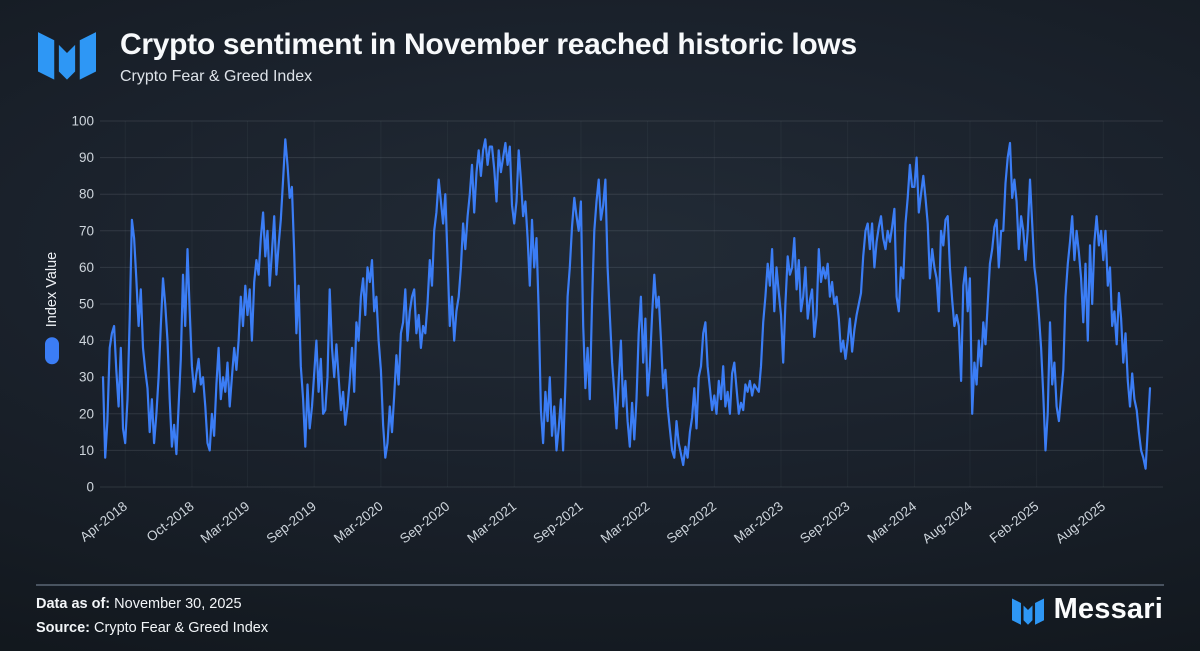 This screenshot has width=1200, height=651. Describe the element at coordinates (1080, 523) in the screenshot. I see `x-tick-label: Aug-2025` at that location.